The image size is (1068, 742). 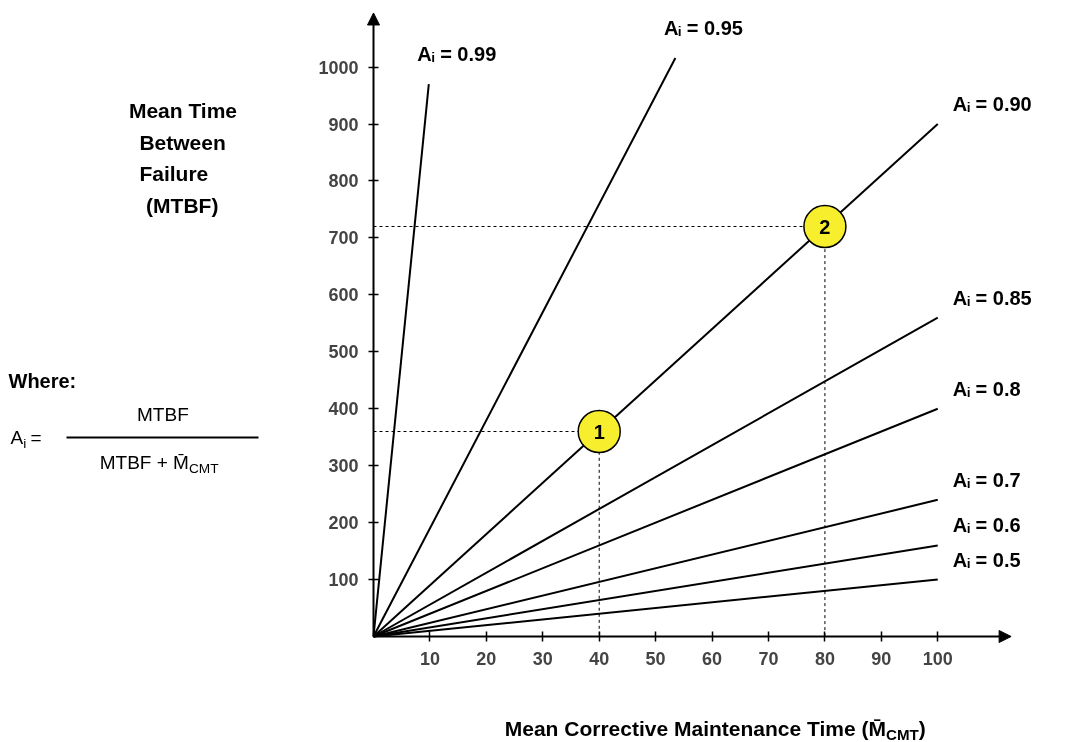 What do you see at coordinates (343, 124) in the screenshot?
I see `y-tick-label: 900` at bounding box center [343, 124].